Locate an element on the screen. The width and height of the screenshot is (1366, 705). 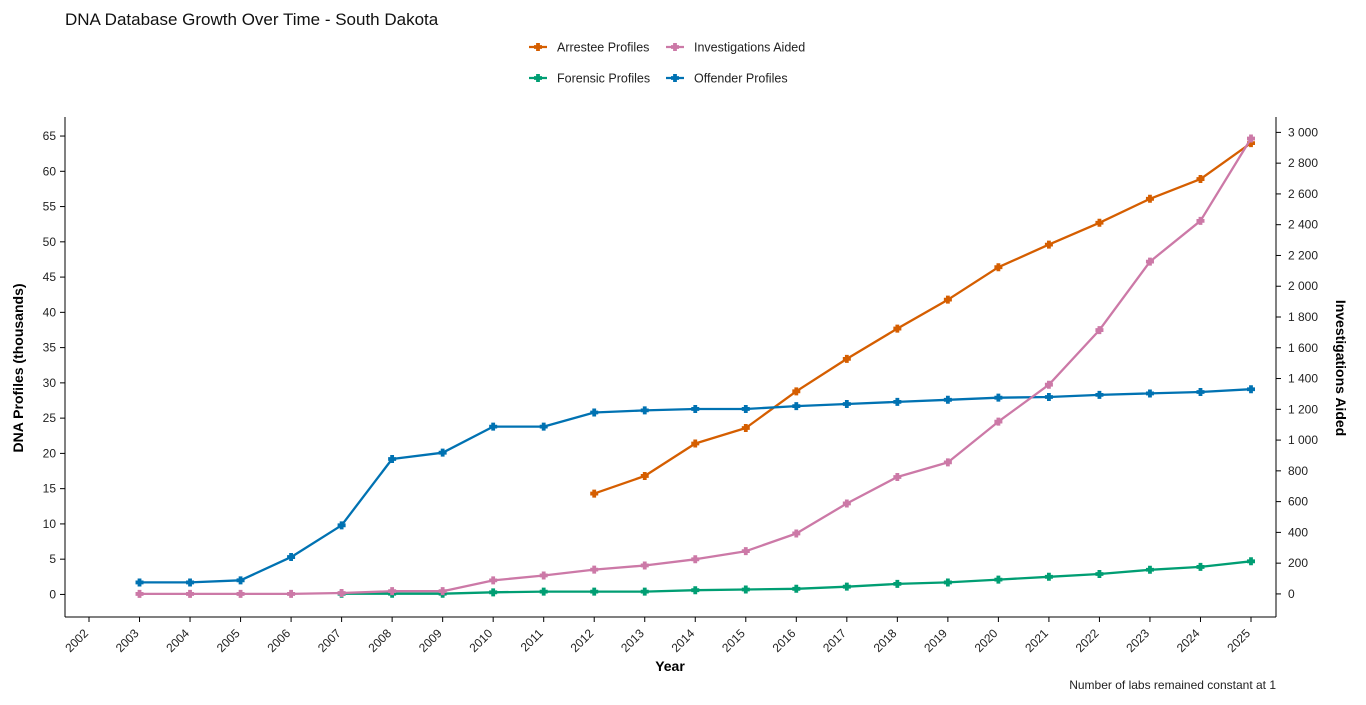
point-arrestee-profiles-2015 is located at coordinates (745, 428).